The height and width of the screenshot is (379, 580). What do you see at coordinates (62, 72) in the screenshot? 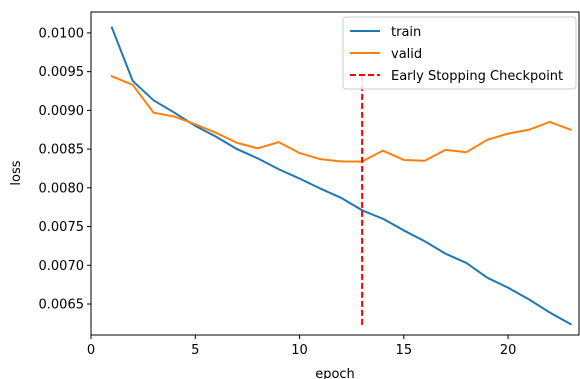
I see `y-tick-label-0.0095: 0.0095` at bounding box center [62, 72].